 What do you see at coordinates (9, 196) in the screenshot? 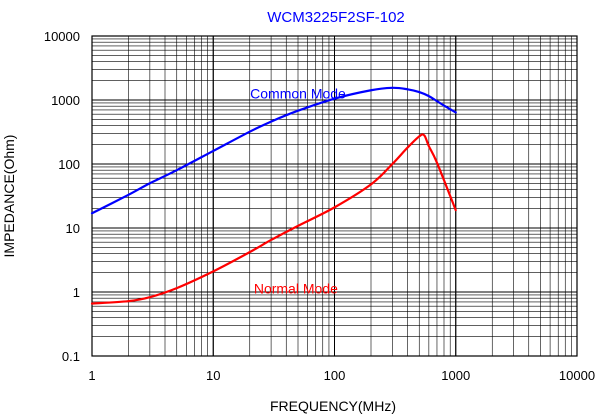
I see `y-axis-label: IMPEDANCE(Ohm)` at bounding box center [9, 196].